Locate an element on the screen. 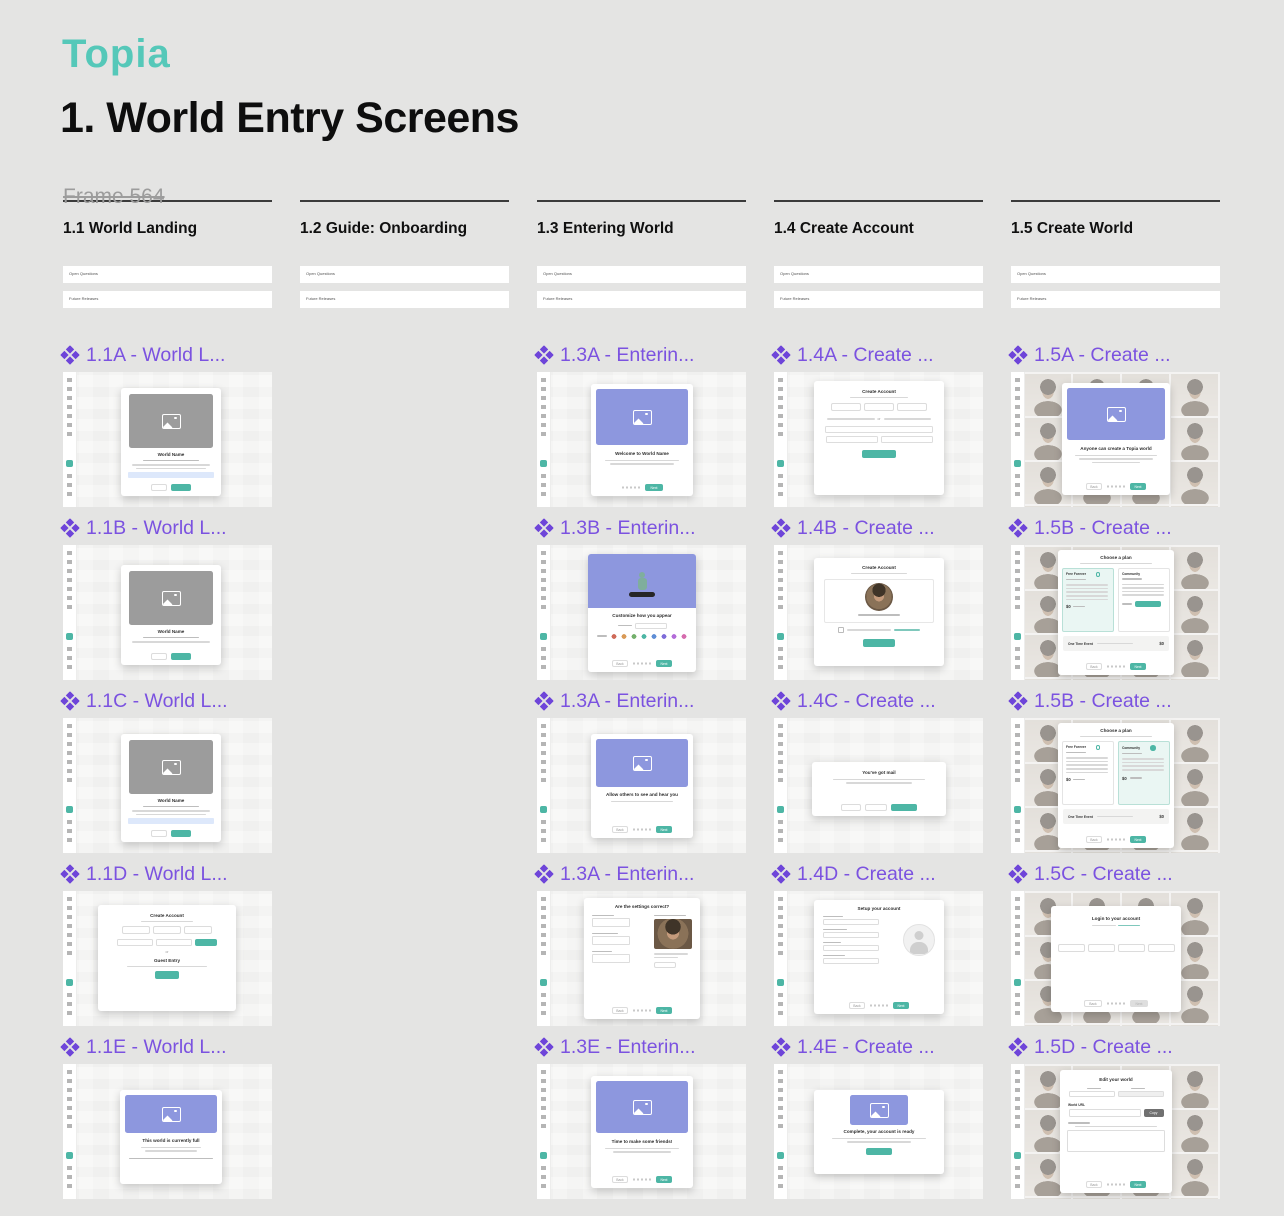 This screenshot has width=1284, height=1216. price-row is located at coordinates (1141, 604).